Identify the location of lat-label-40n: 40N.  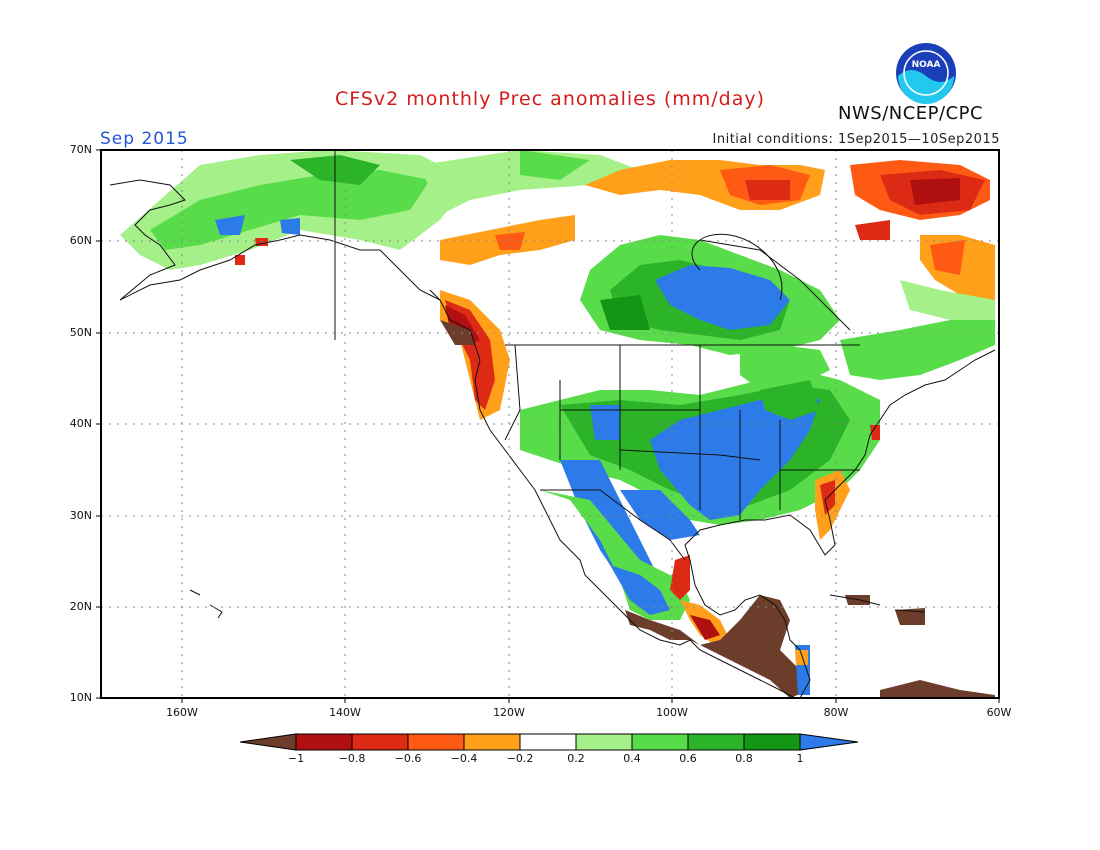
(80, 423).